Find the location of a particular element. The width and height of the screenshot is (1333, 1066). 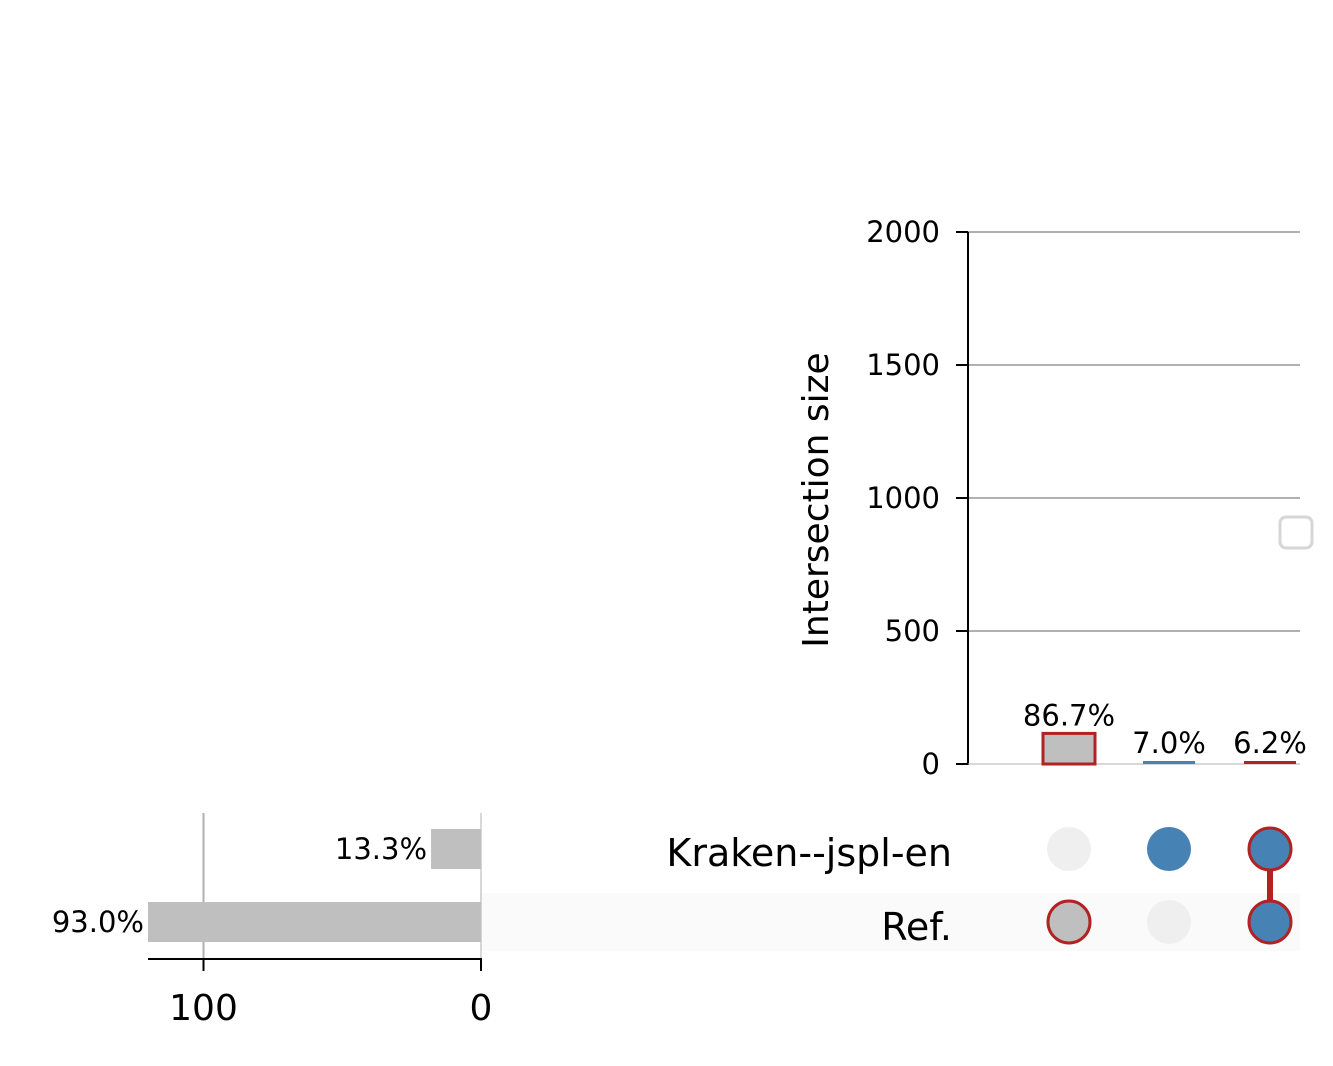

set-size-chart: 13.3% 93.0% 100 0 is located at coordinates (272, 921).